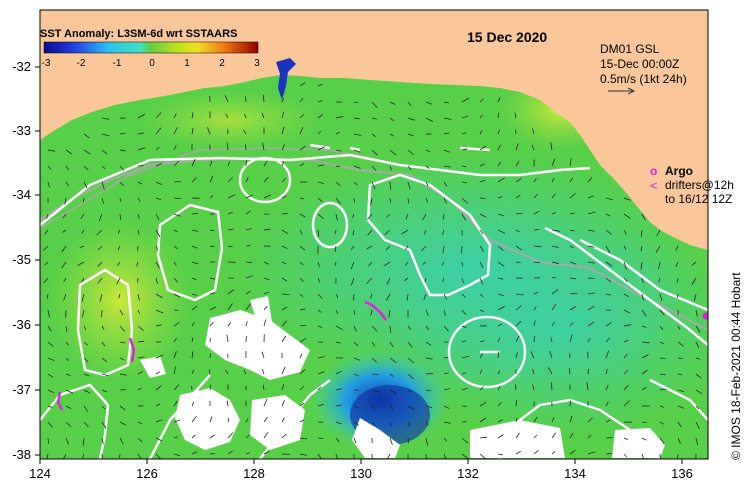  I want to click on x-tick-label: 128, so click(254, 473).